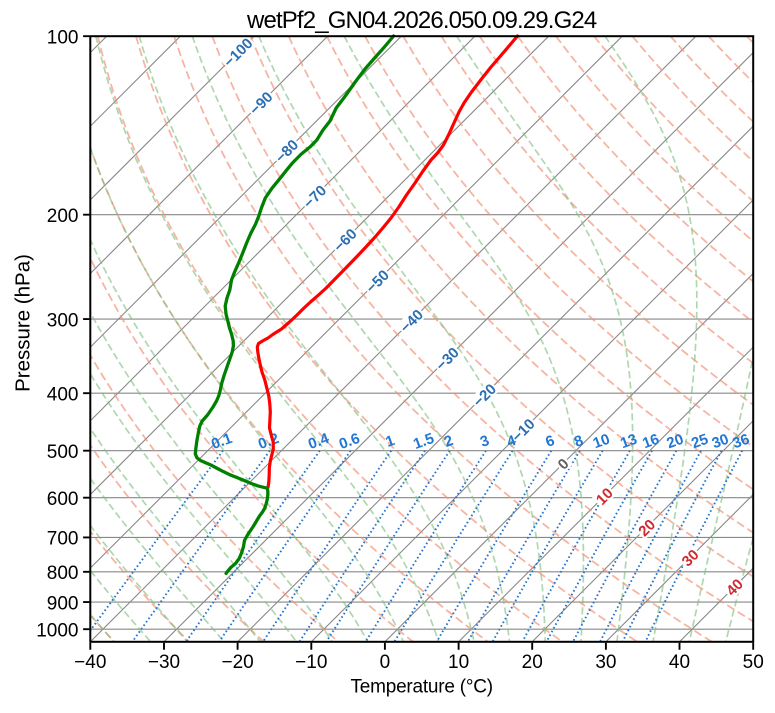 This screenshot has height=713, width=775. I want to click on svg-text: −40, so click(90, 662).